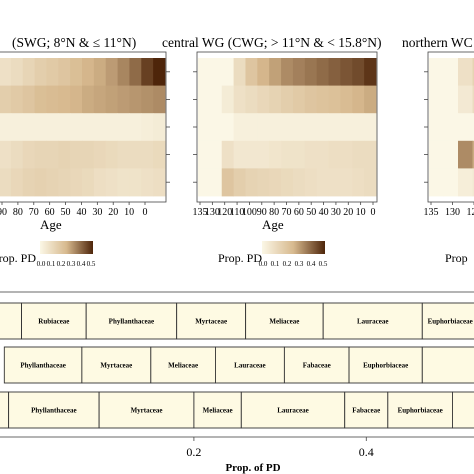  What do you see at coordinates (81, 264) in the screenshot?
I see `legend-tick-label: 0.4` at bounding box center [81, 264].